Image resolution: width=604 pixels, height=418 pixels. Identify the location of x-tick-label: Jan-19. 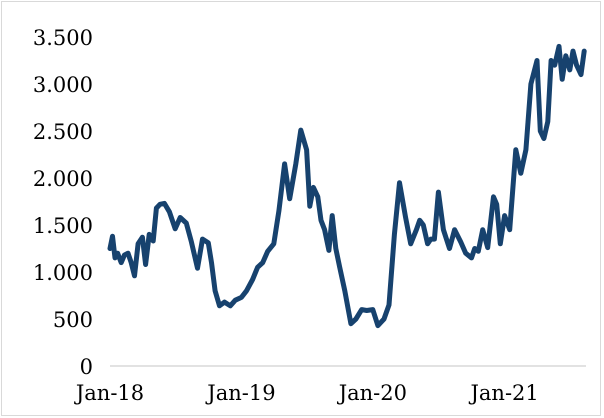
(240, 393).